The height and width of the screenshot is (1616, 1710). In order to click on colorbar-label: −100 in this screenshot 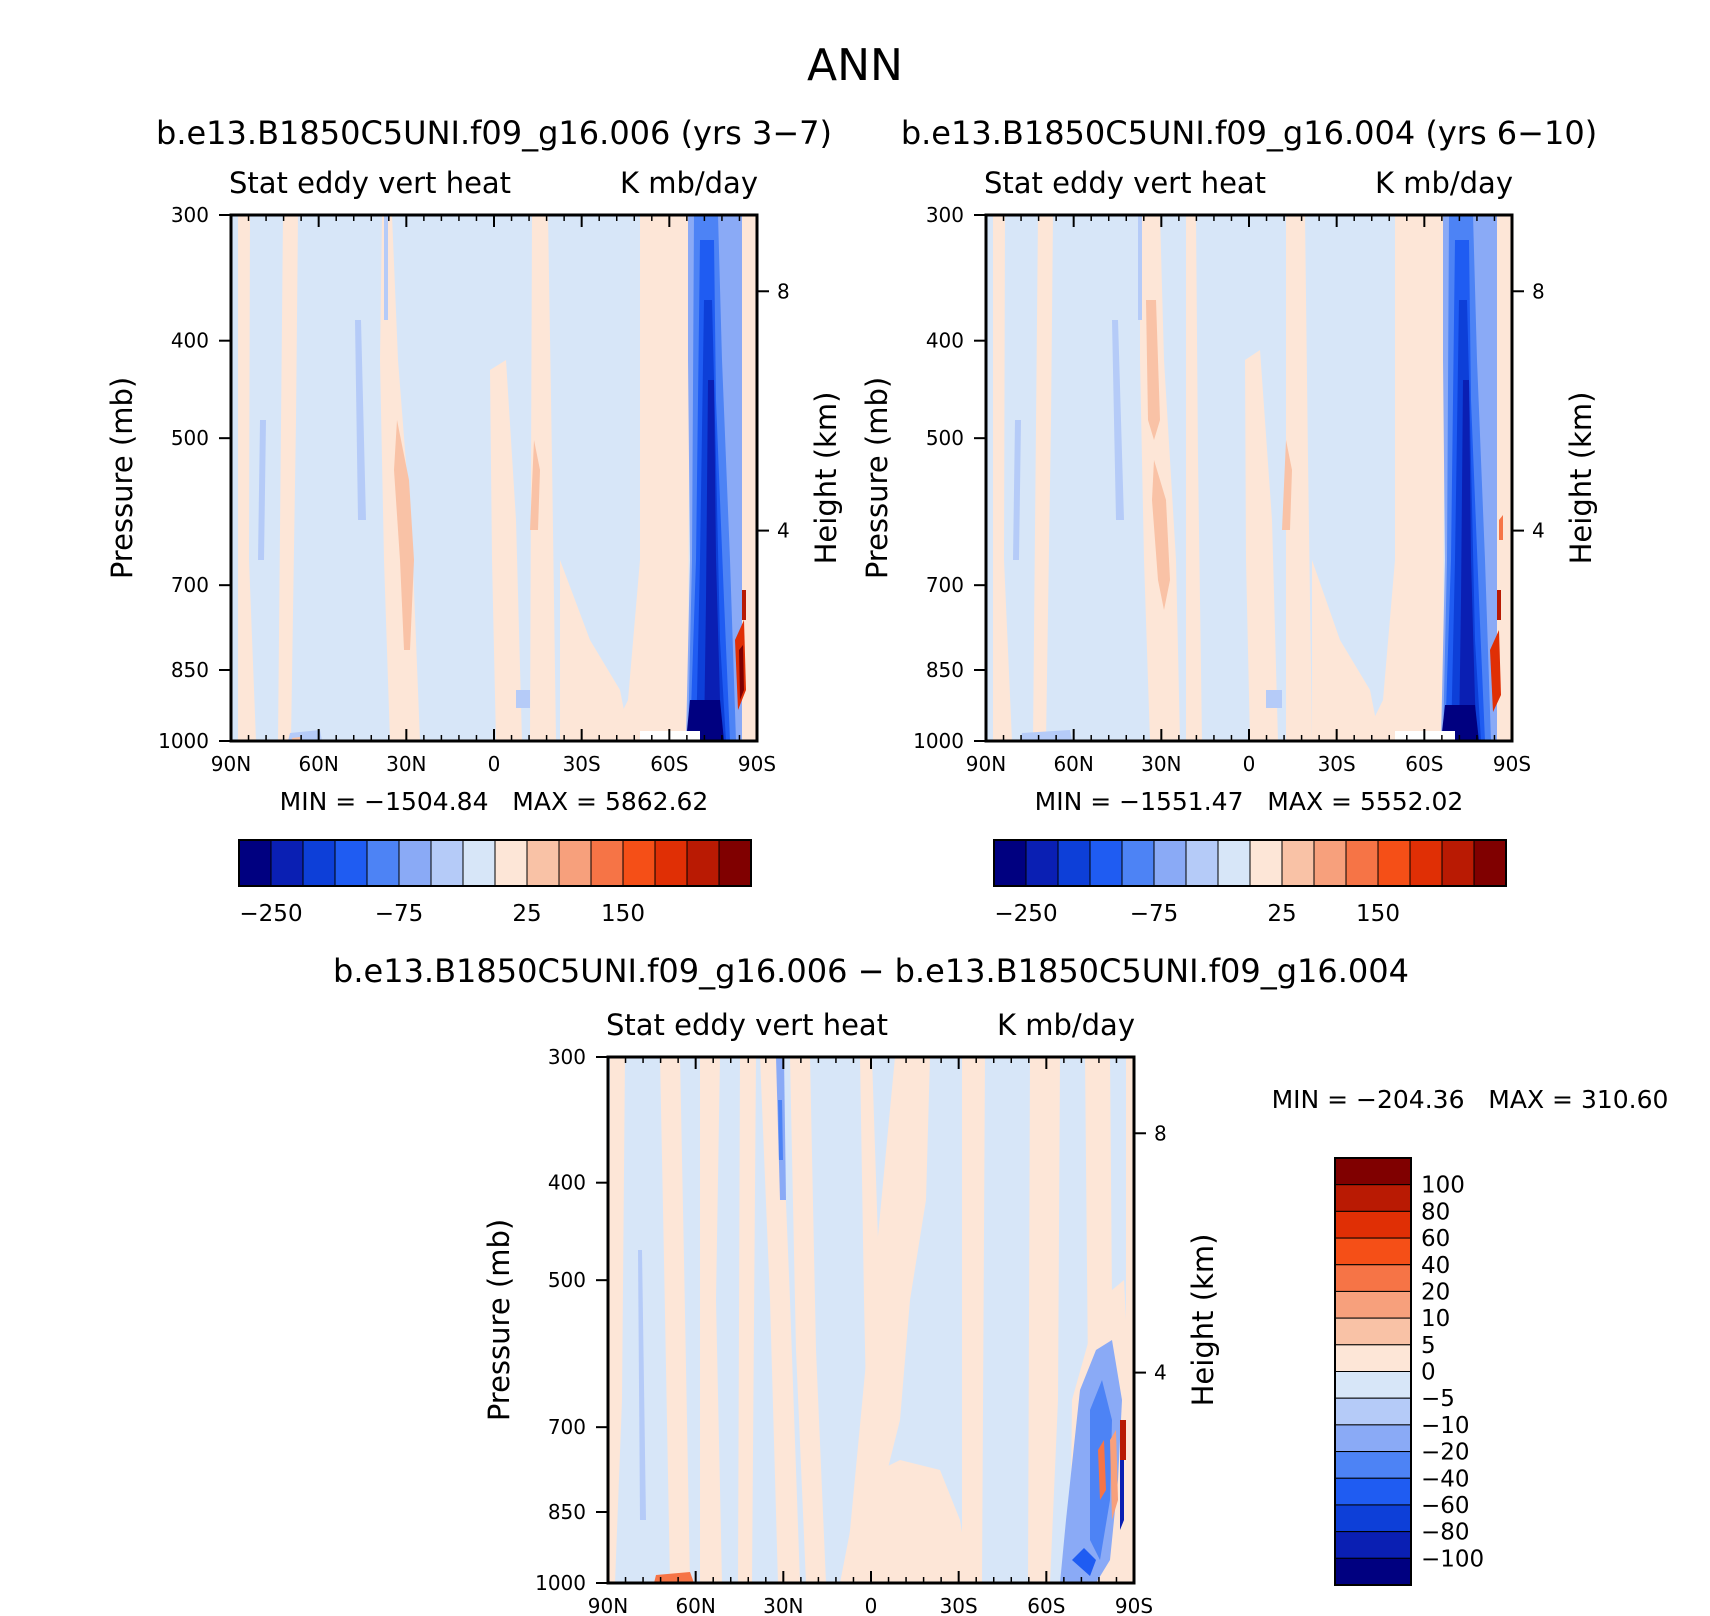, I will do `click(1452, 1559)`.